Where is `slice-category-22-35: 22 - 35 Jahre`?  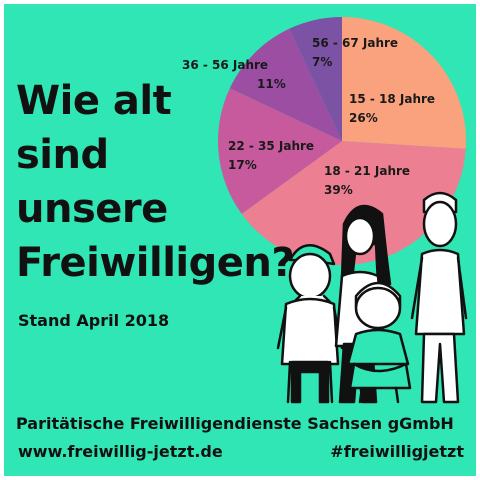
slice-category-22-35: 22 - 35 Jahre is located at coordinates (271, 146).